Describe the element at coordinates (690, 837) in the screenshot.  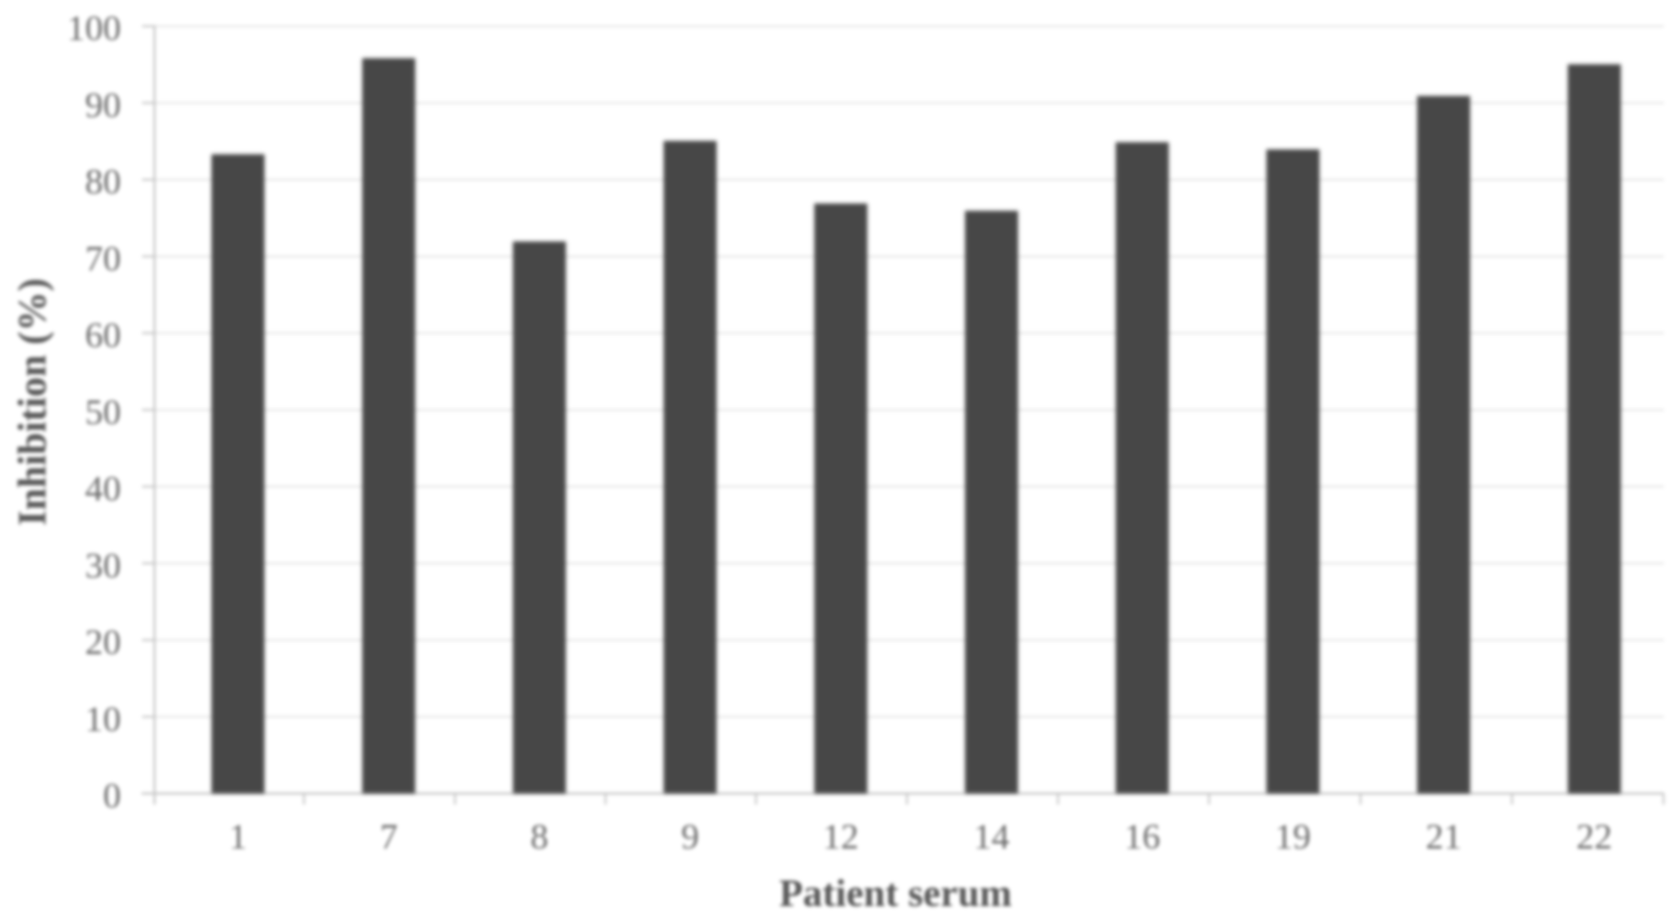
I see `svg-text: 9` at that location.